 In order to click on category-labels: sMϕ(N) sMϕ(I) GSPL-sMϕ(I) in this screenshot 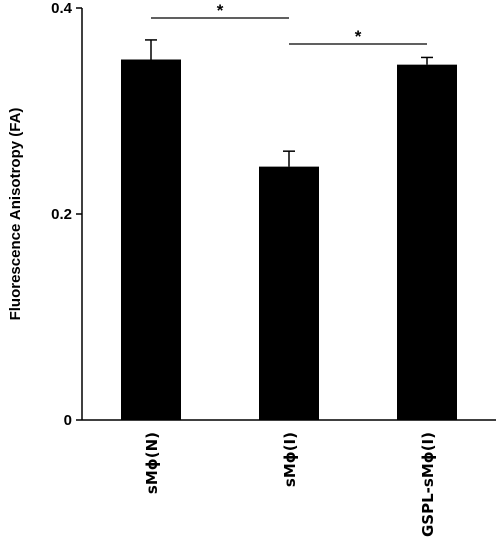, I will do `click(290, 484)`.